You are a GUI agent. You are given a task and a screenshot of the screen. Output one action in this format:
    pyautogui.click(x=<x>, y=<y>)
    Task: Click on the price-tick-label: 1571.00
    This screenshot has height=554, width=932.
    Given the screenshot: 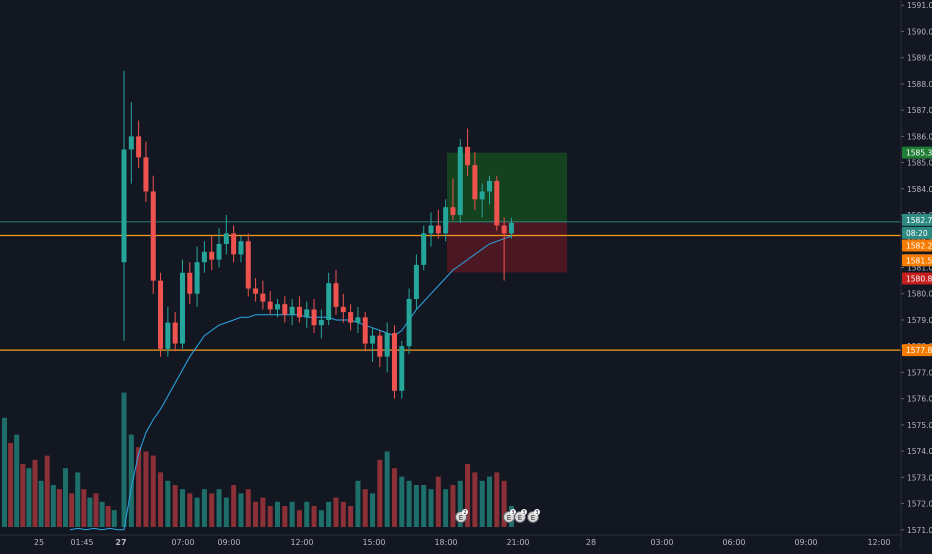 What is the action you would take?
    pyautogui.click(x=919, y=530)
    